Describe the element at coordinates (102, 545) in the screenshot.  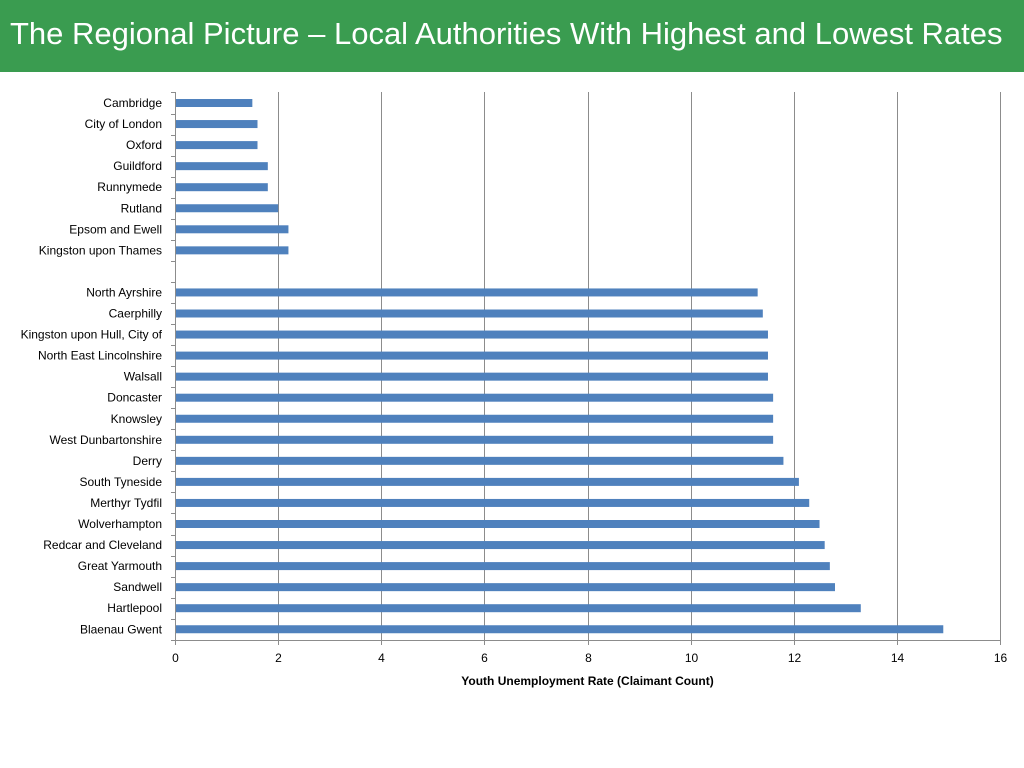
I see `category-label: Redcar and Cleveland` at that location.